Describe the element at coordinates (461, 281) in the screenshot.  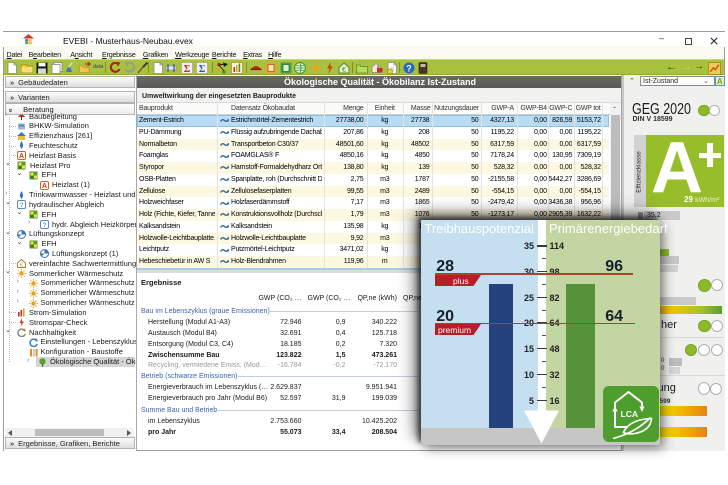
I see `svg-text: plus` at that location.